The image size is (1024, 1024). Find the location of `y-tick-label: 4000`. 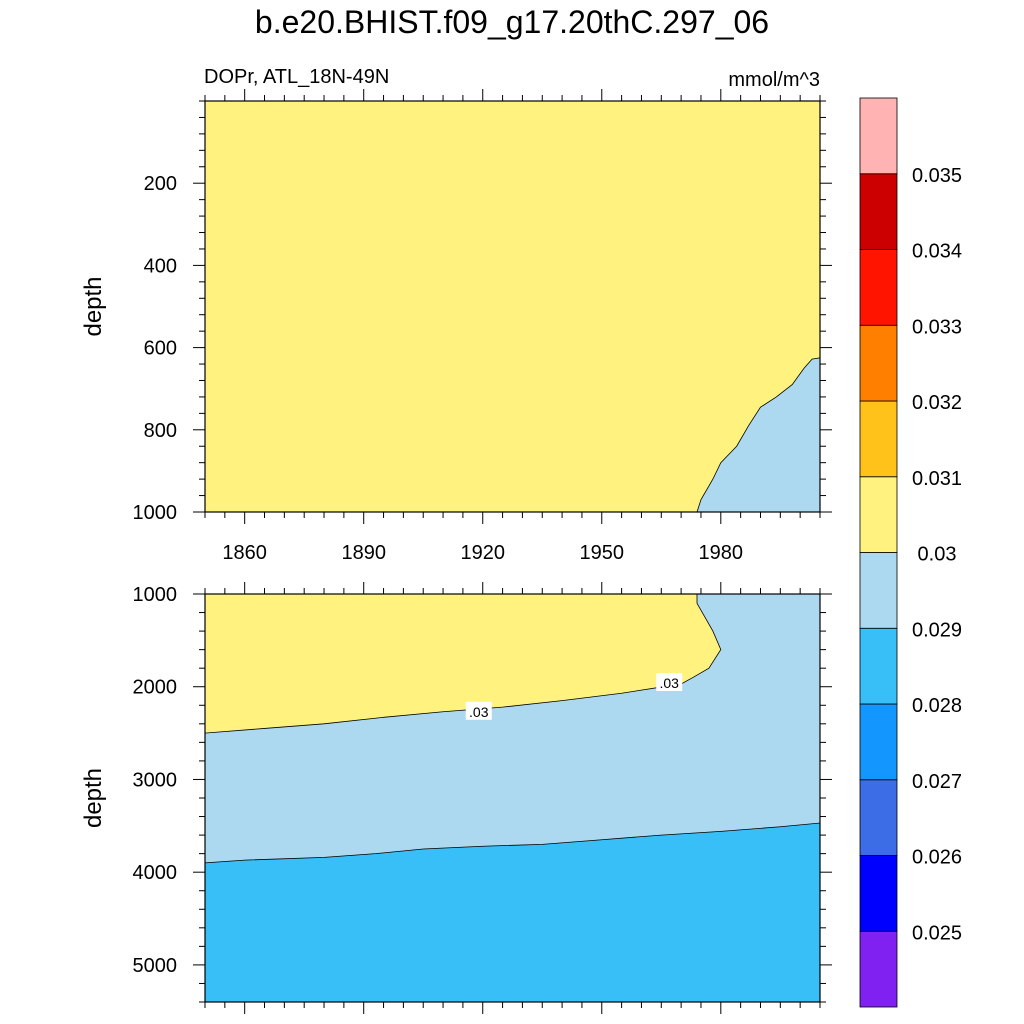

y-tick-label: 4000 is located at coordinates (155, 873).